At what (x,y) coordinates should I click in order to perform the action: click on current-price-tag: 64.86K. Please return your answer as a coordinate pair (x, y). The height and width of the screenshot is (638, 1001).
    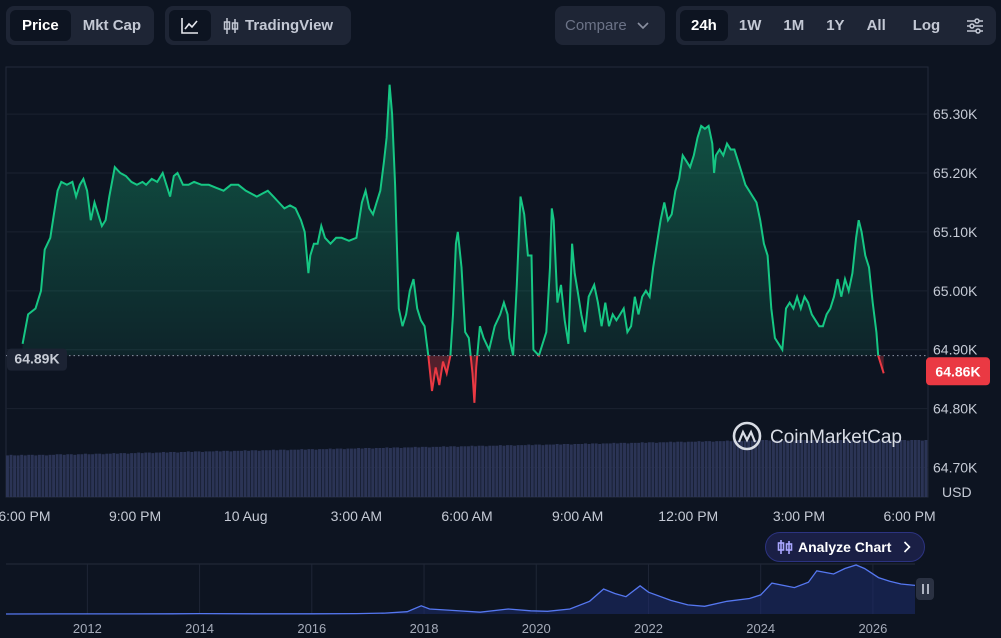
    Looking at the image, I should click on (958, 371).